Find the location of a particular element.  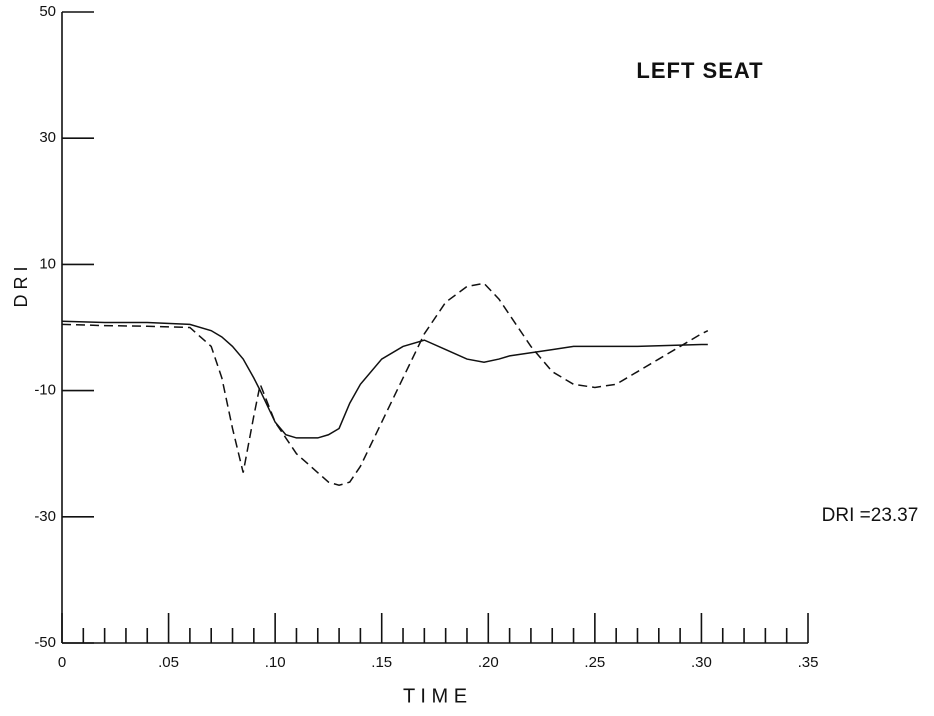

x-axis-label: T I M E is located at coordinates (435, 696).